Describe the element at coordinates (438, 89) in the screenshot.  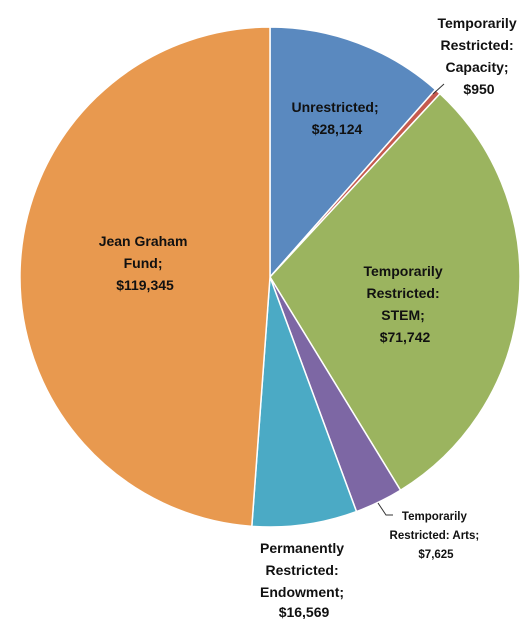
I see `leader-line-capacity` at that location.